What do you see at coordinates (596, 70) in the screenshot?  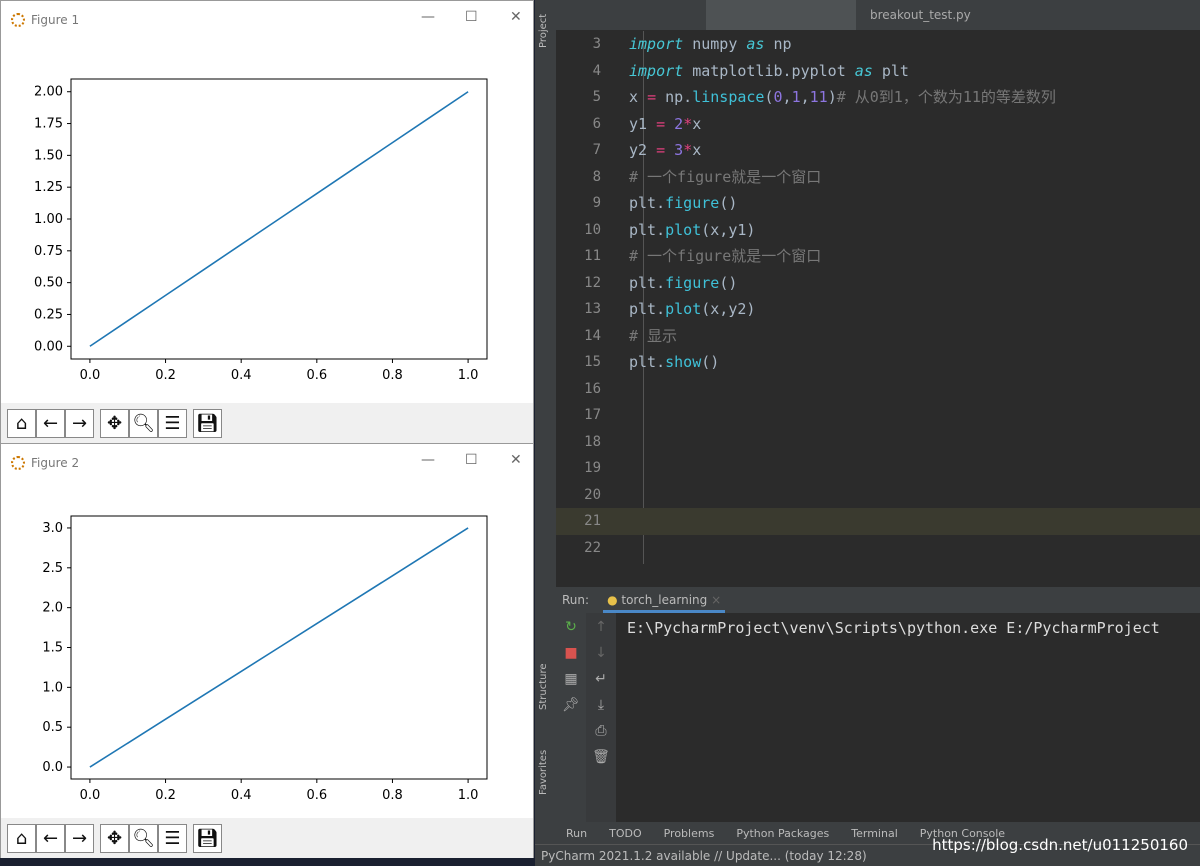 I see `line-number: 4` at bounding box center [596, 70].